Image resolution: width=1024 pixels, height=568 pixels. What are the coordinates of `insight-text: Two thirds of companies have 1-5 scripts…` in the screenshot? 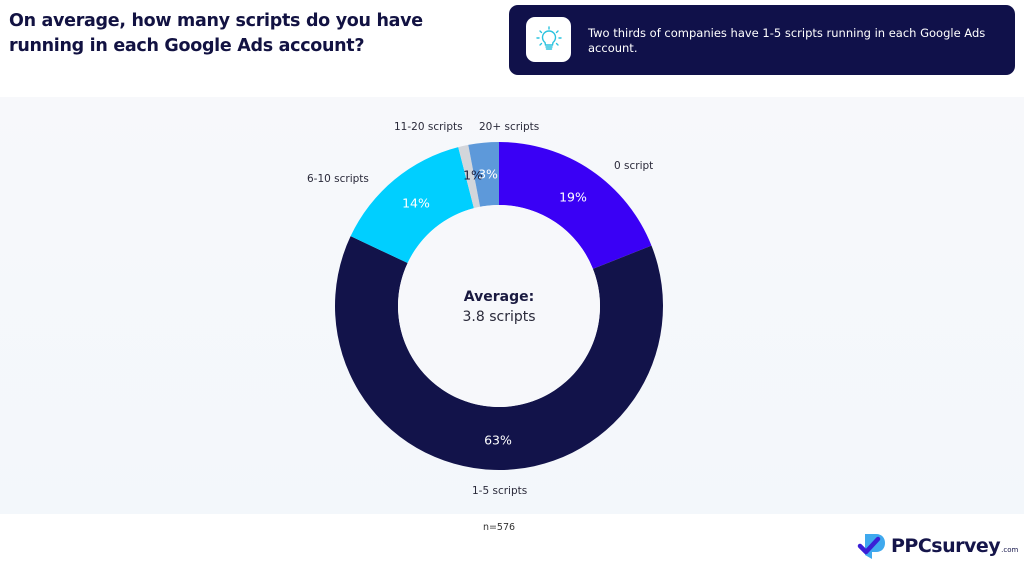 It's located at (787, 40).